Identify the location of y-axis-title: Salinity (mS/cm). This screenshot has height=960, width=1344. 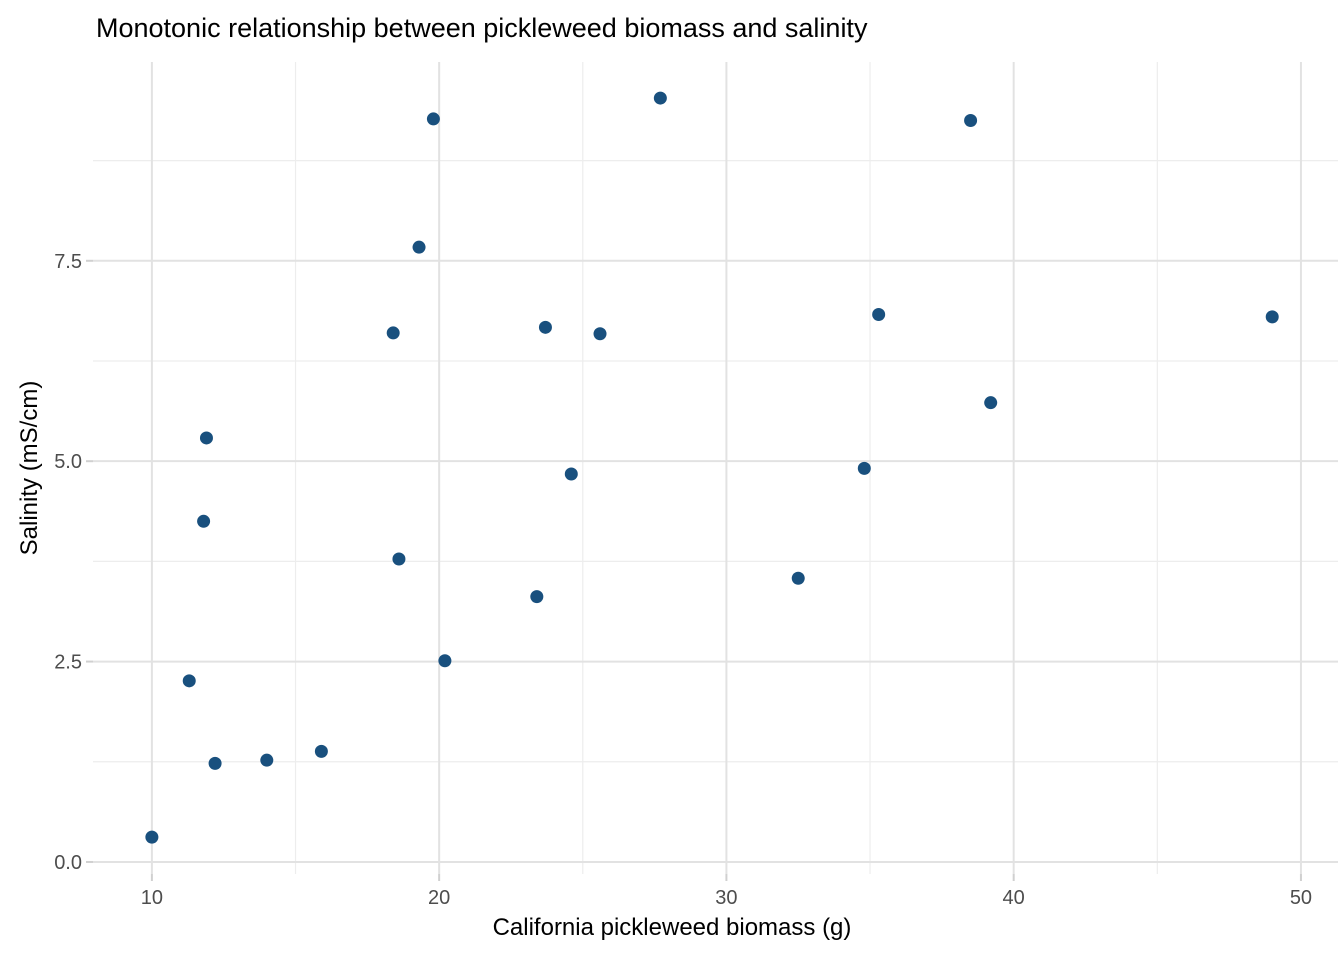
(29, 468).